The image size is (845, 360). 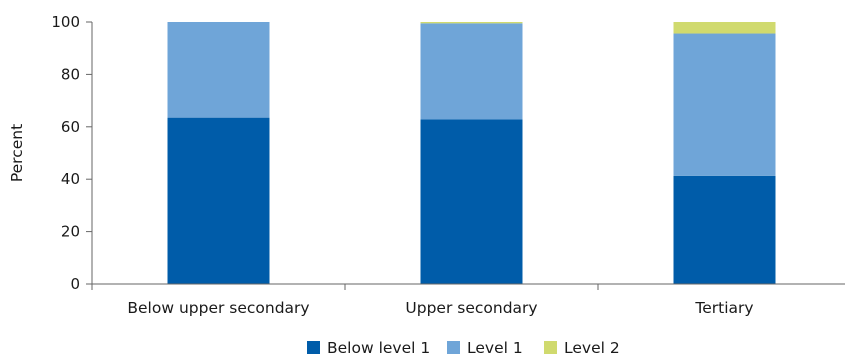 I want to click on legend-label: Level 1, so click(x=495, y=347).